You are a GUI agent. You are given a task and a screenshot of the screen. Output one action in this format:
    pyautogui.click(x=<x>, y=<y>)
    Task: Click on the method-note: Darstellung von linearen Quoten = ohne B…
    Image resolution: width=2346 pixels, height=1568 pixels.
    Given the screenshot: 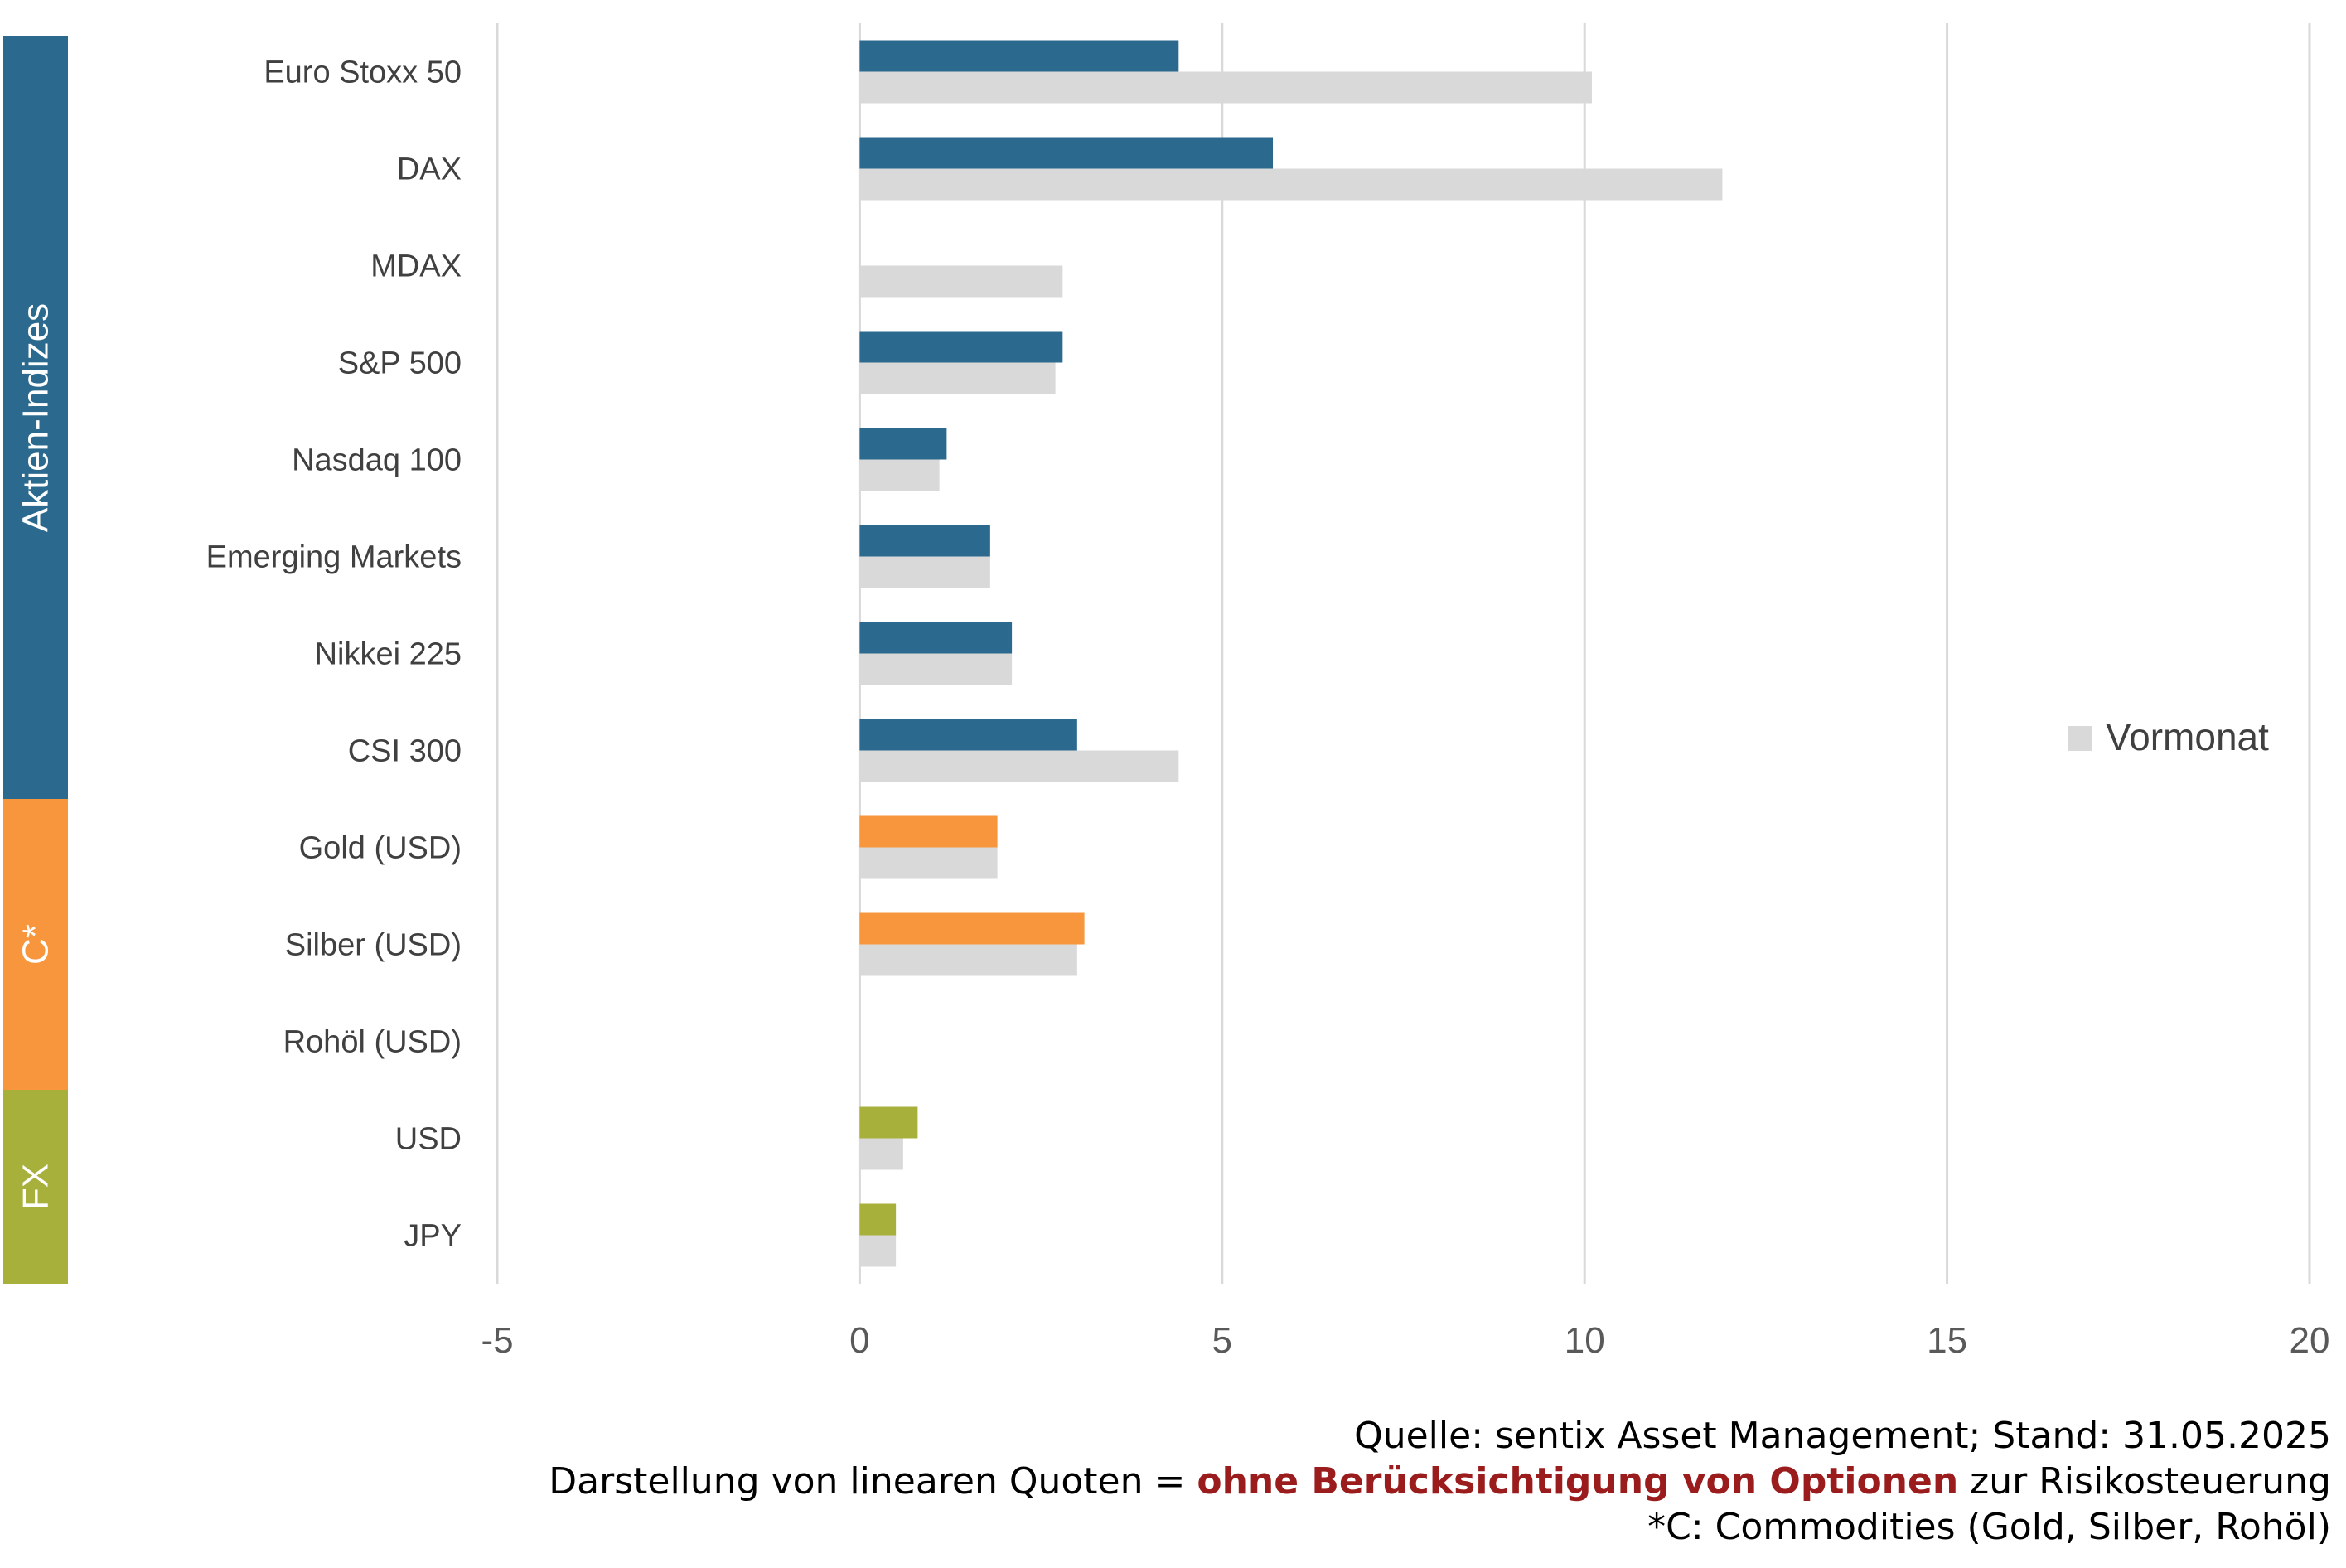 What is the action you would take?
    pyautogui.click(x=1440, y=1481)
    